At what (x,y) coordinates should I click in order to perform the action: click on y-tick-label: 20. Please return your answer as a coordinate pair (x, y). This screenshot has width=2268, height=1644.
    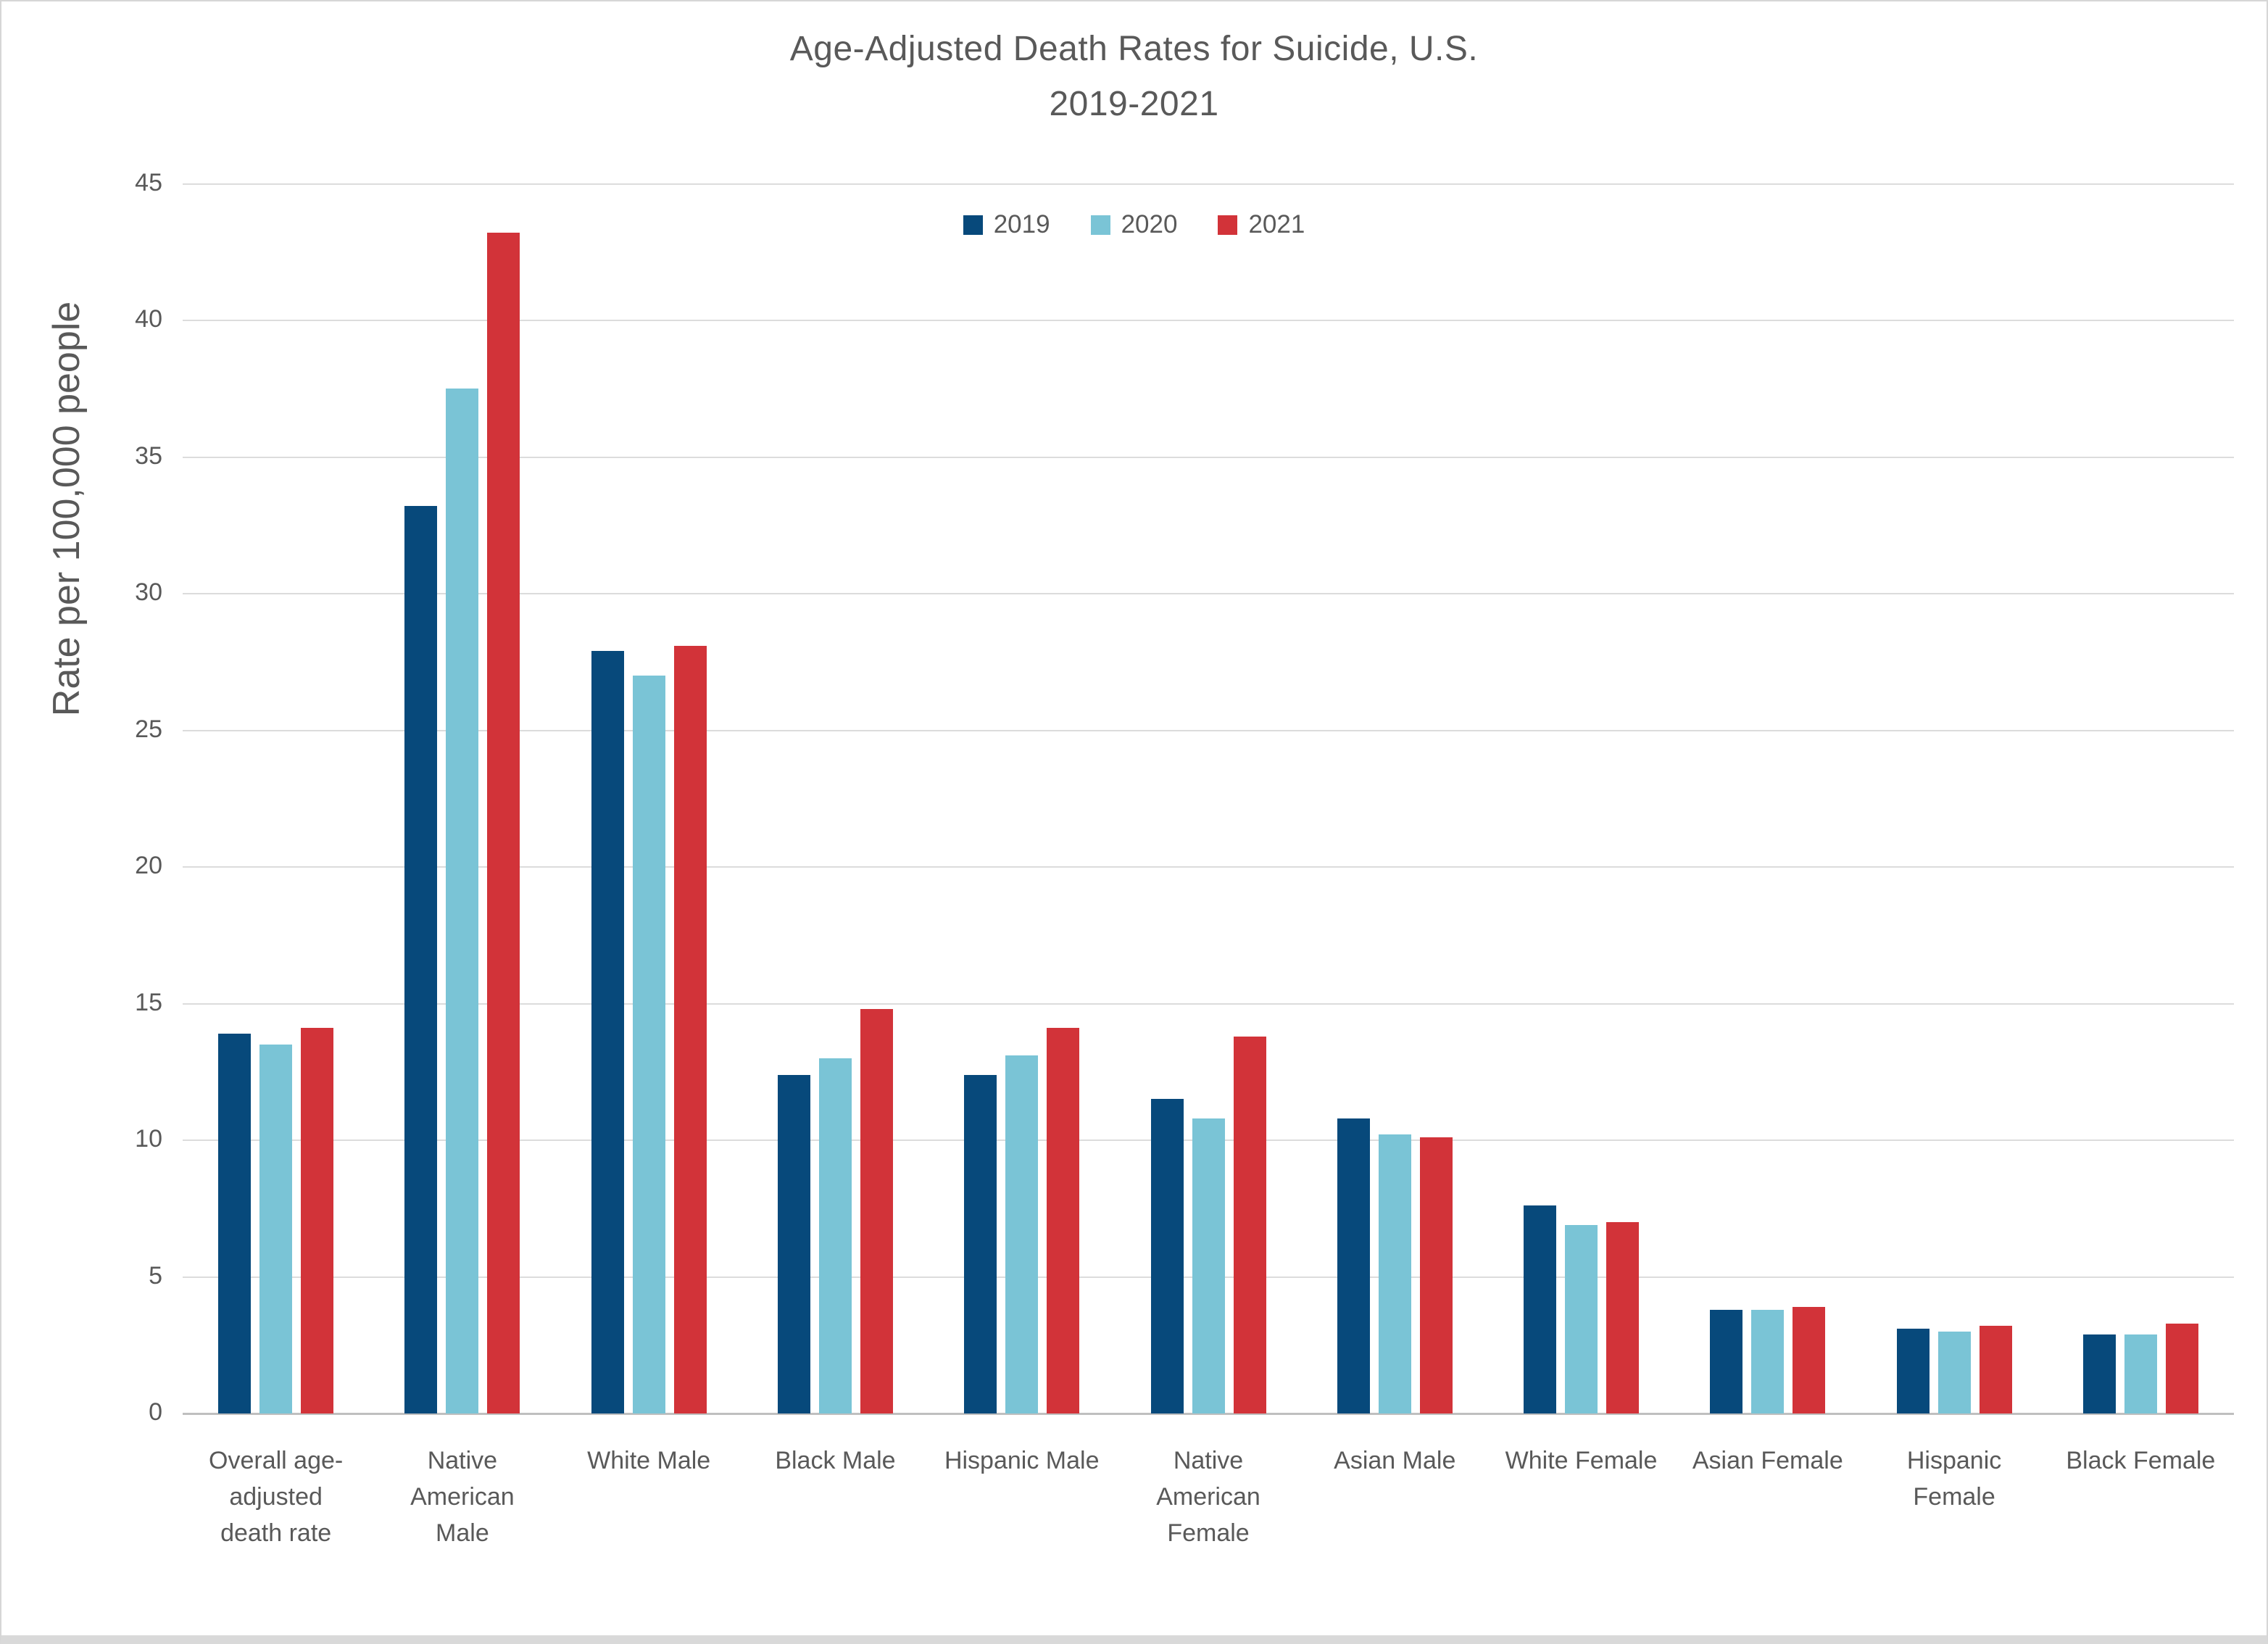
    Looking at the image, I should click on (148, 865).